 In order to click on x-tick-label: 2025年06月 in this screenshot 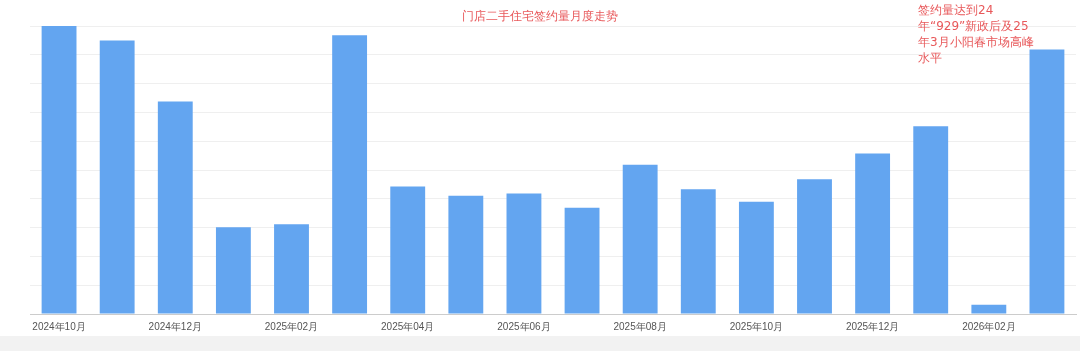, I will do `click(524, 326)`.